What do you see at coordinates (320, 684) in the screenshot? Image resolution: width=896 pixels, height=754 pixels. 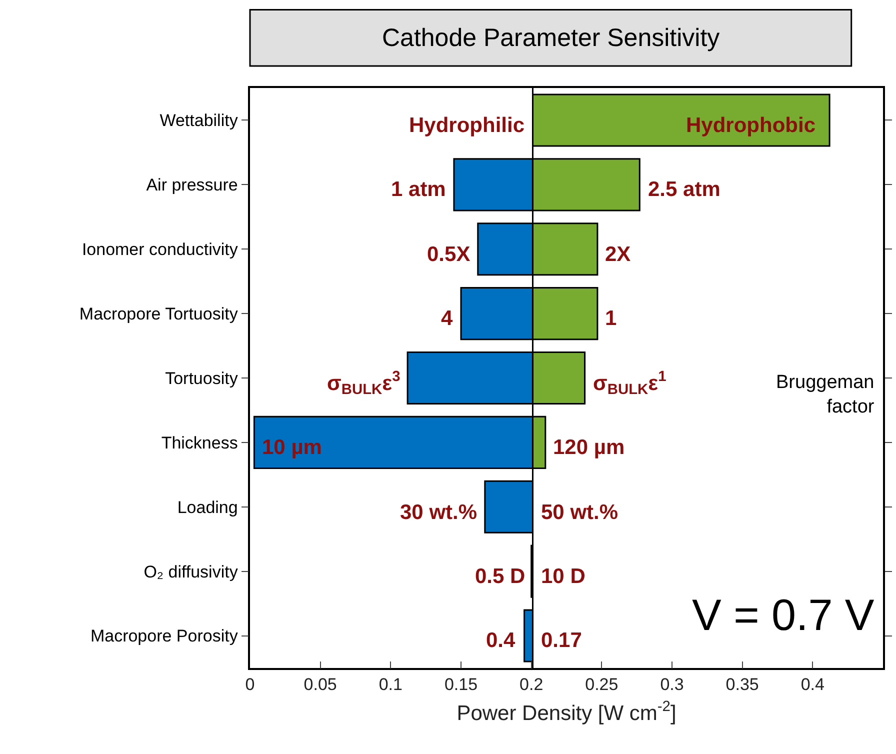 I see `x-tick-label: 0.05` at bounding box center [320, 684].